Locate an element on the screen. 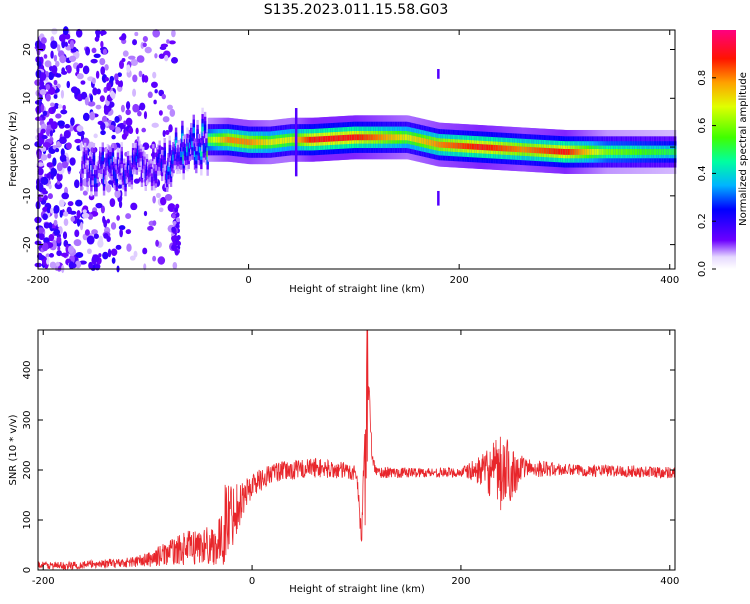 Image resolution: width=750 pixels, height=604 pixels. spectrogram-x-tick-label: 200 is located at coordinates (459, 280).